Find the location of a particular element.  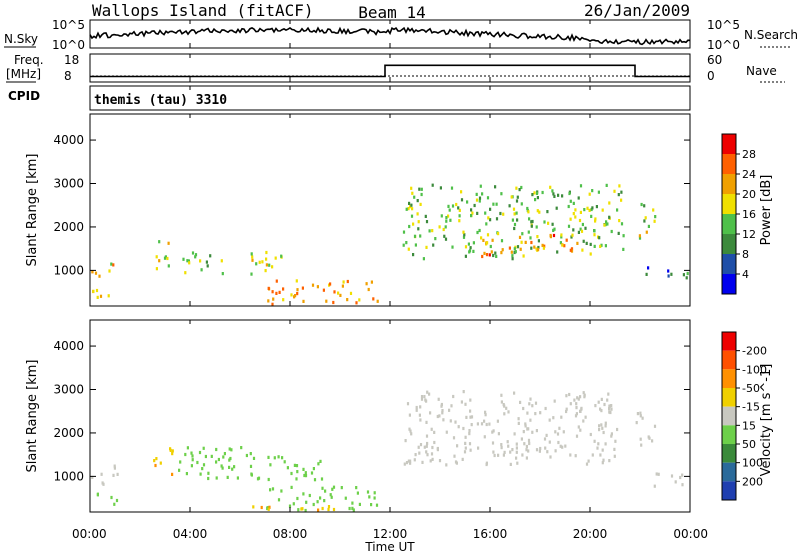

noise-sky-line is located at coordinates (390, 36).